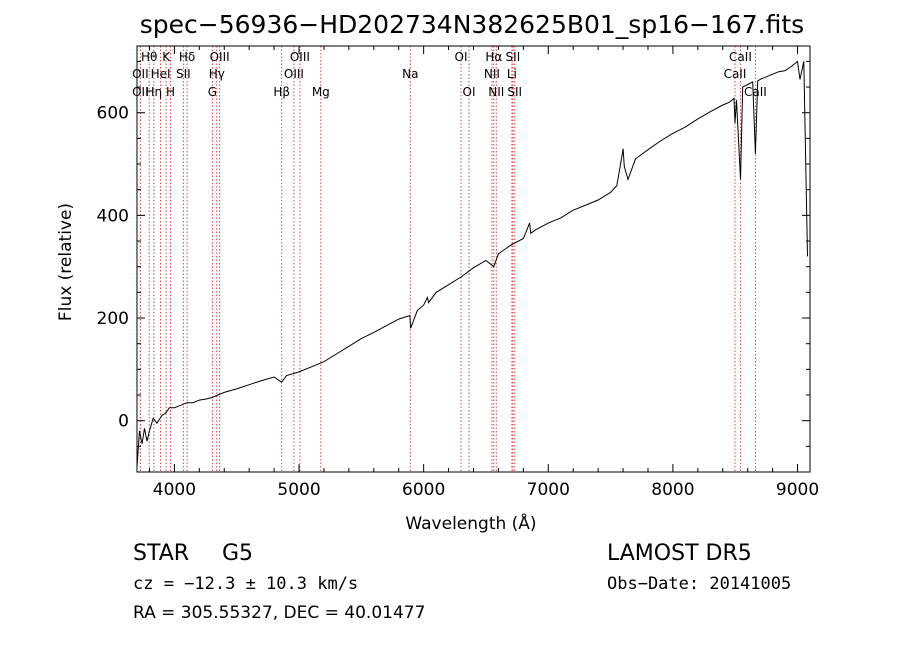 The image size is (900, 649). What do you see at coordinates (279, 613) in the screenshot?
I see `coordinates: RA = 305.55327, DEC = 40.01477` at bounding box center [279, 613].